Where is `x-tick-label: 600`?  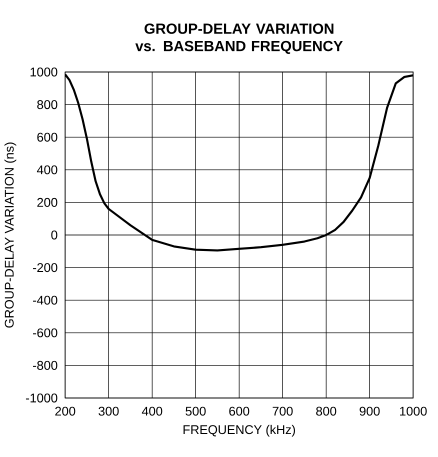 x-tick-label: 600 is located at coordinates (239, 411).